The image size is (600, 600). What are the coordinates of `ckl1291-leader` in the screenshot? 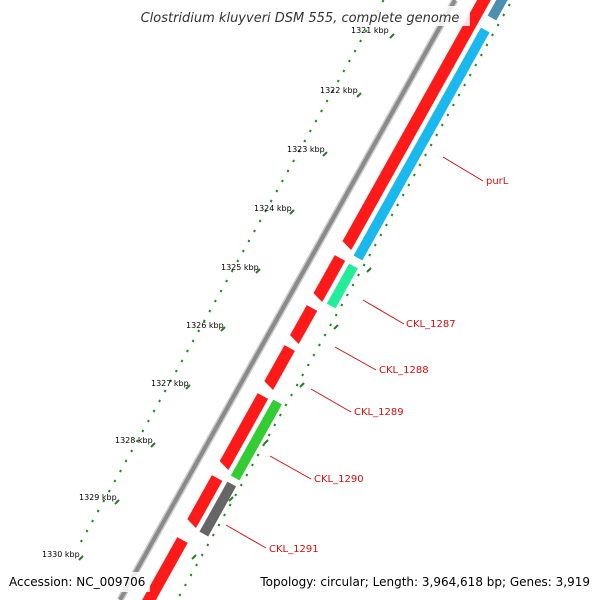 It's located at (246, 536).